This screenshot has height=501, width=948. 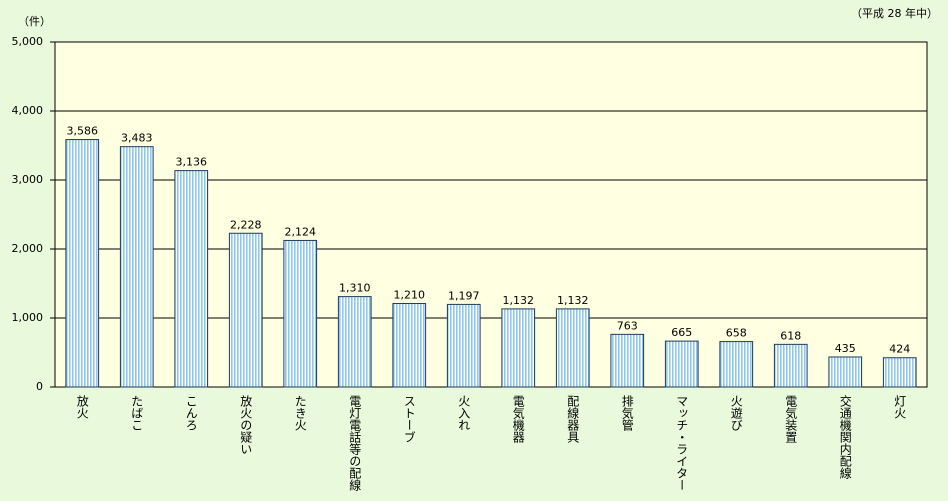 I want to click on x-tick-label: 交通機関内配線, so click(x=845, y=436).